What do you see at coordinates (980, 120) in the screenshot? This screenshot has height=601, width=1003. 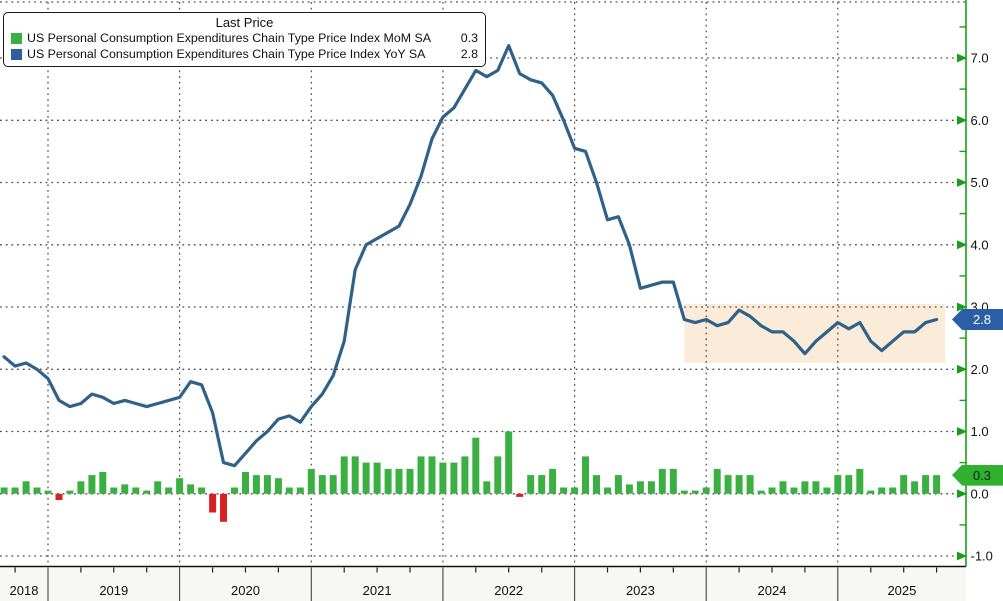 I see `y-tick-label: 6.0` at bounding box center [980, 120].